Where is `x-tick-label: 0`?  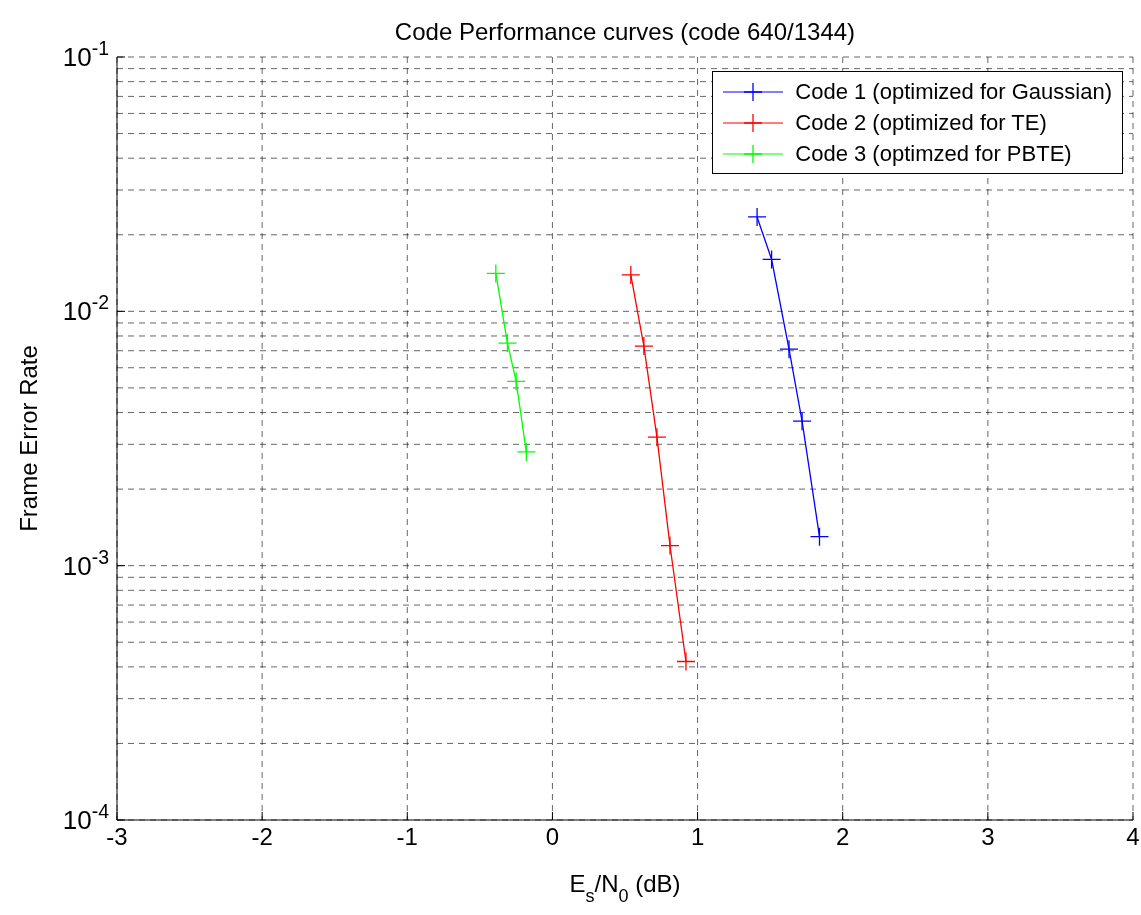 x-tick-label: 0 is located at coordinates (552, 837).